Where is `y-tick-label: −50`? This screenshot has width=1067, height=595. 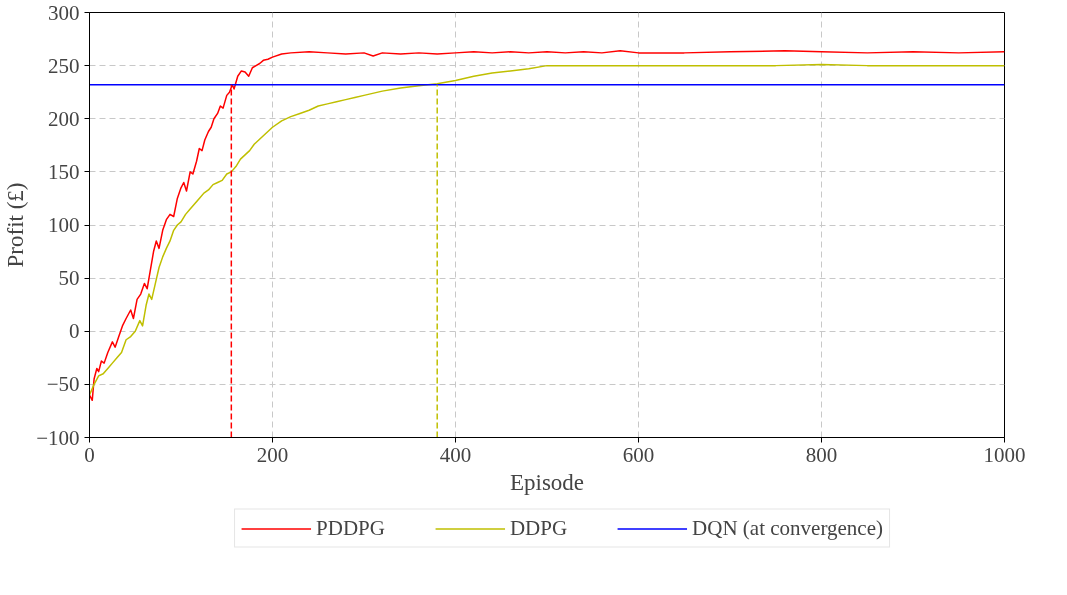
y-tick-label: −50 is located at coordinates (63, 384).